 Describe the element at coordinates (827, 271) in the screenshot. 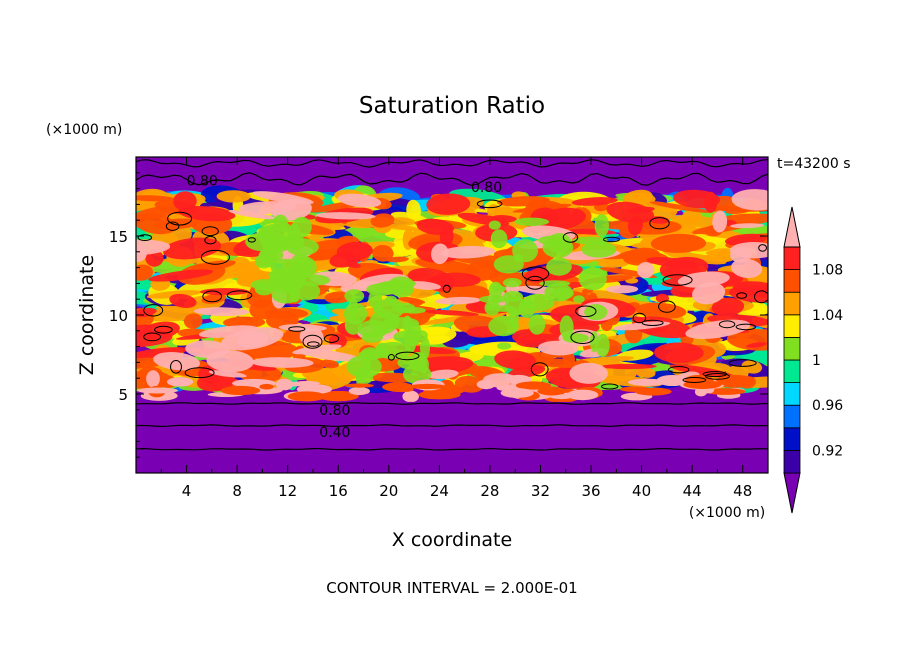

I see `colorbar-label: 1.08` at that location.